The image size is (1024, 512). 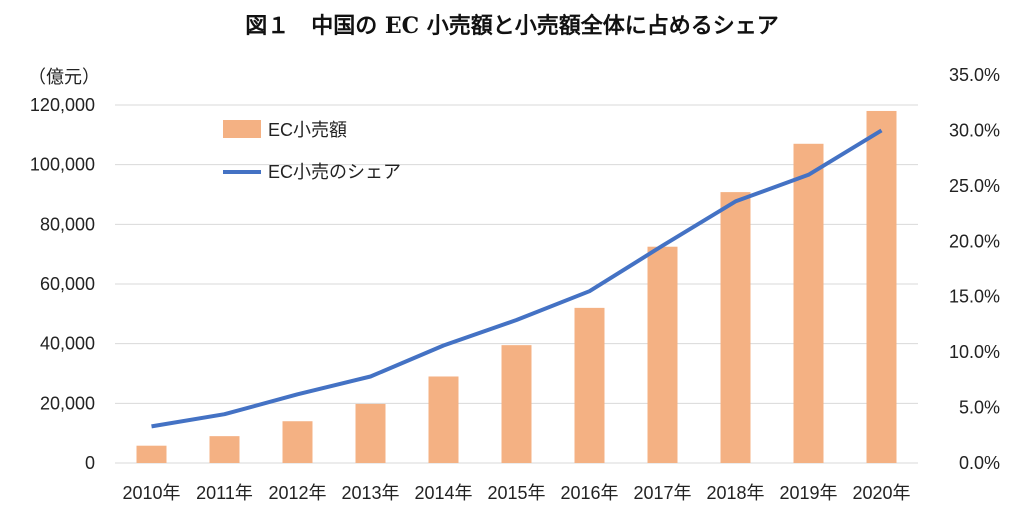 I want to click on x-tick-label: 2016年, so click(x=589, y=493).